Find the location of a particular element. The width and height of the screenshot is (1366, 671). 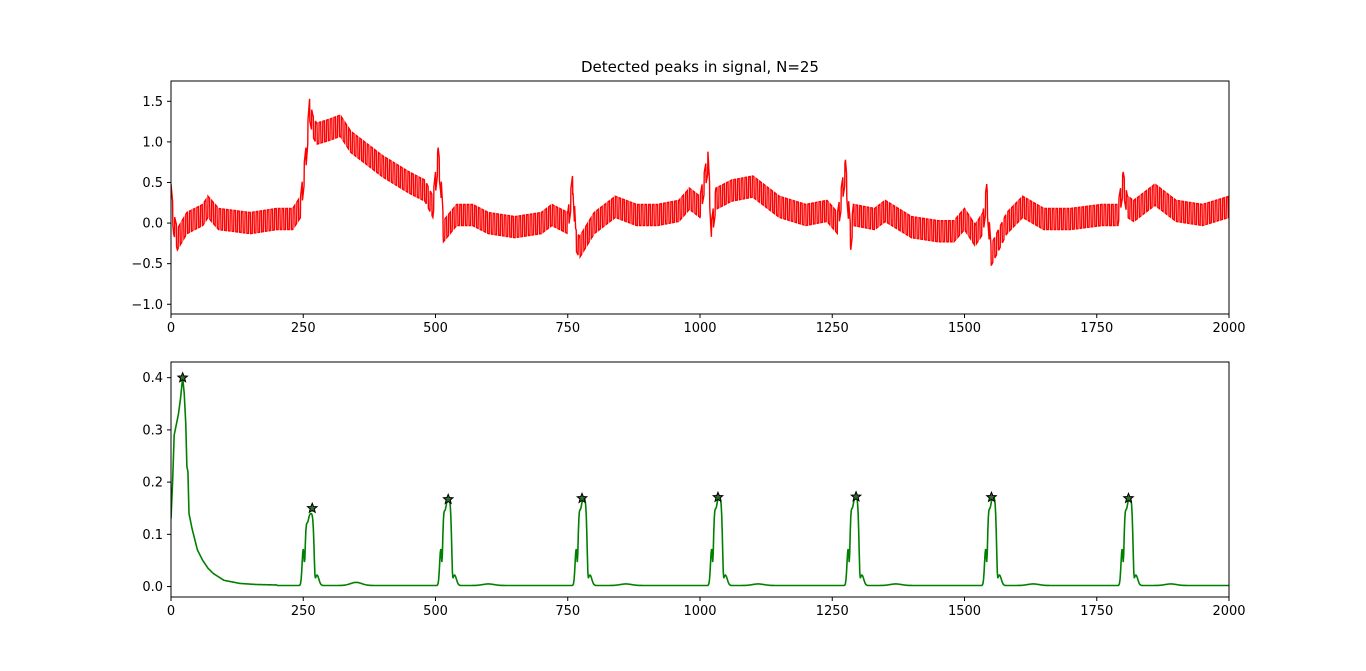

bottom-x-ticks: 0 250 500 750 1000 1250 1500 1750 2000 is located at coordinates (706, 608).